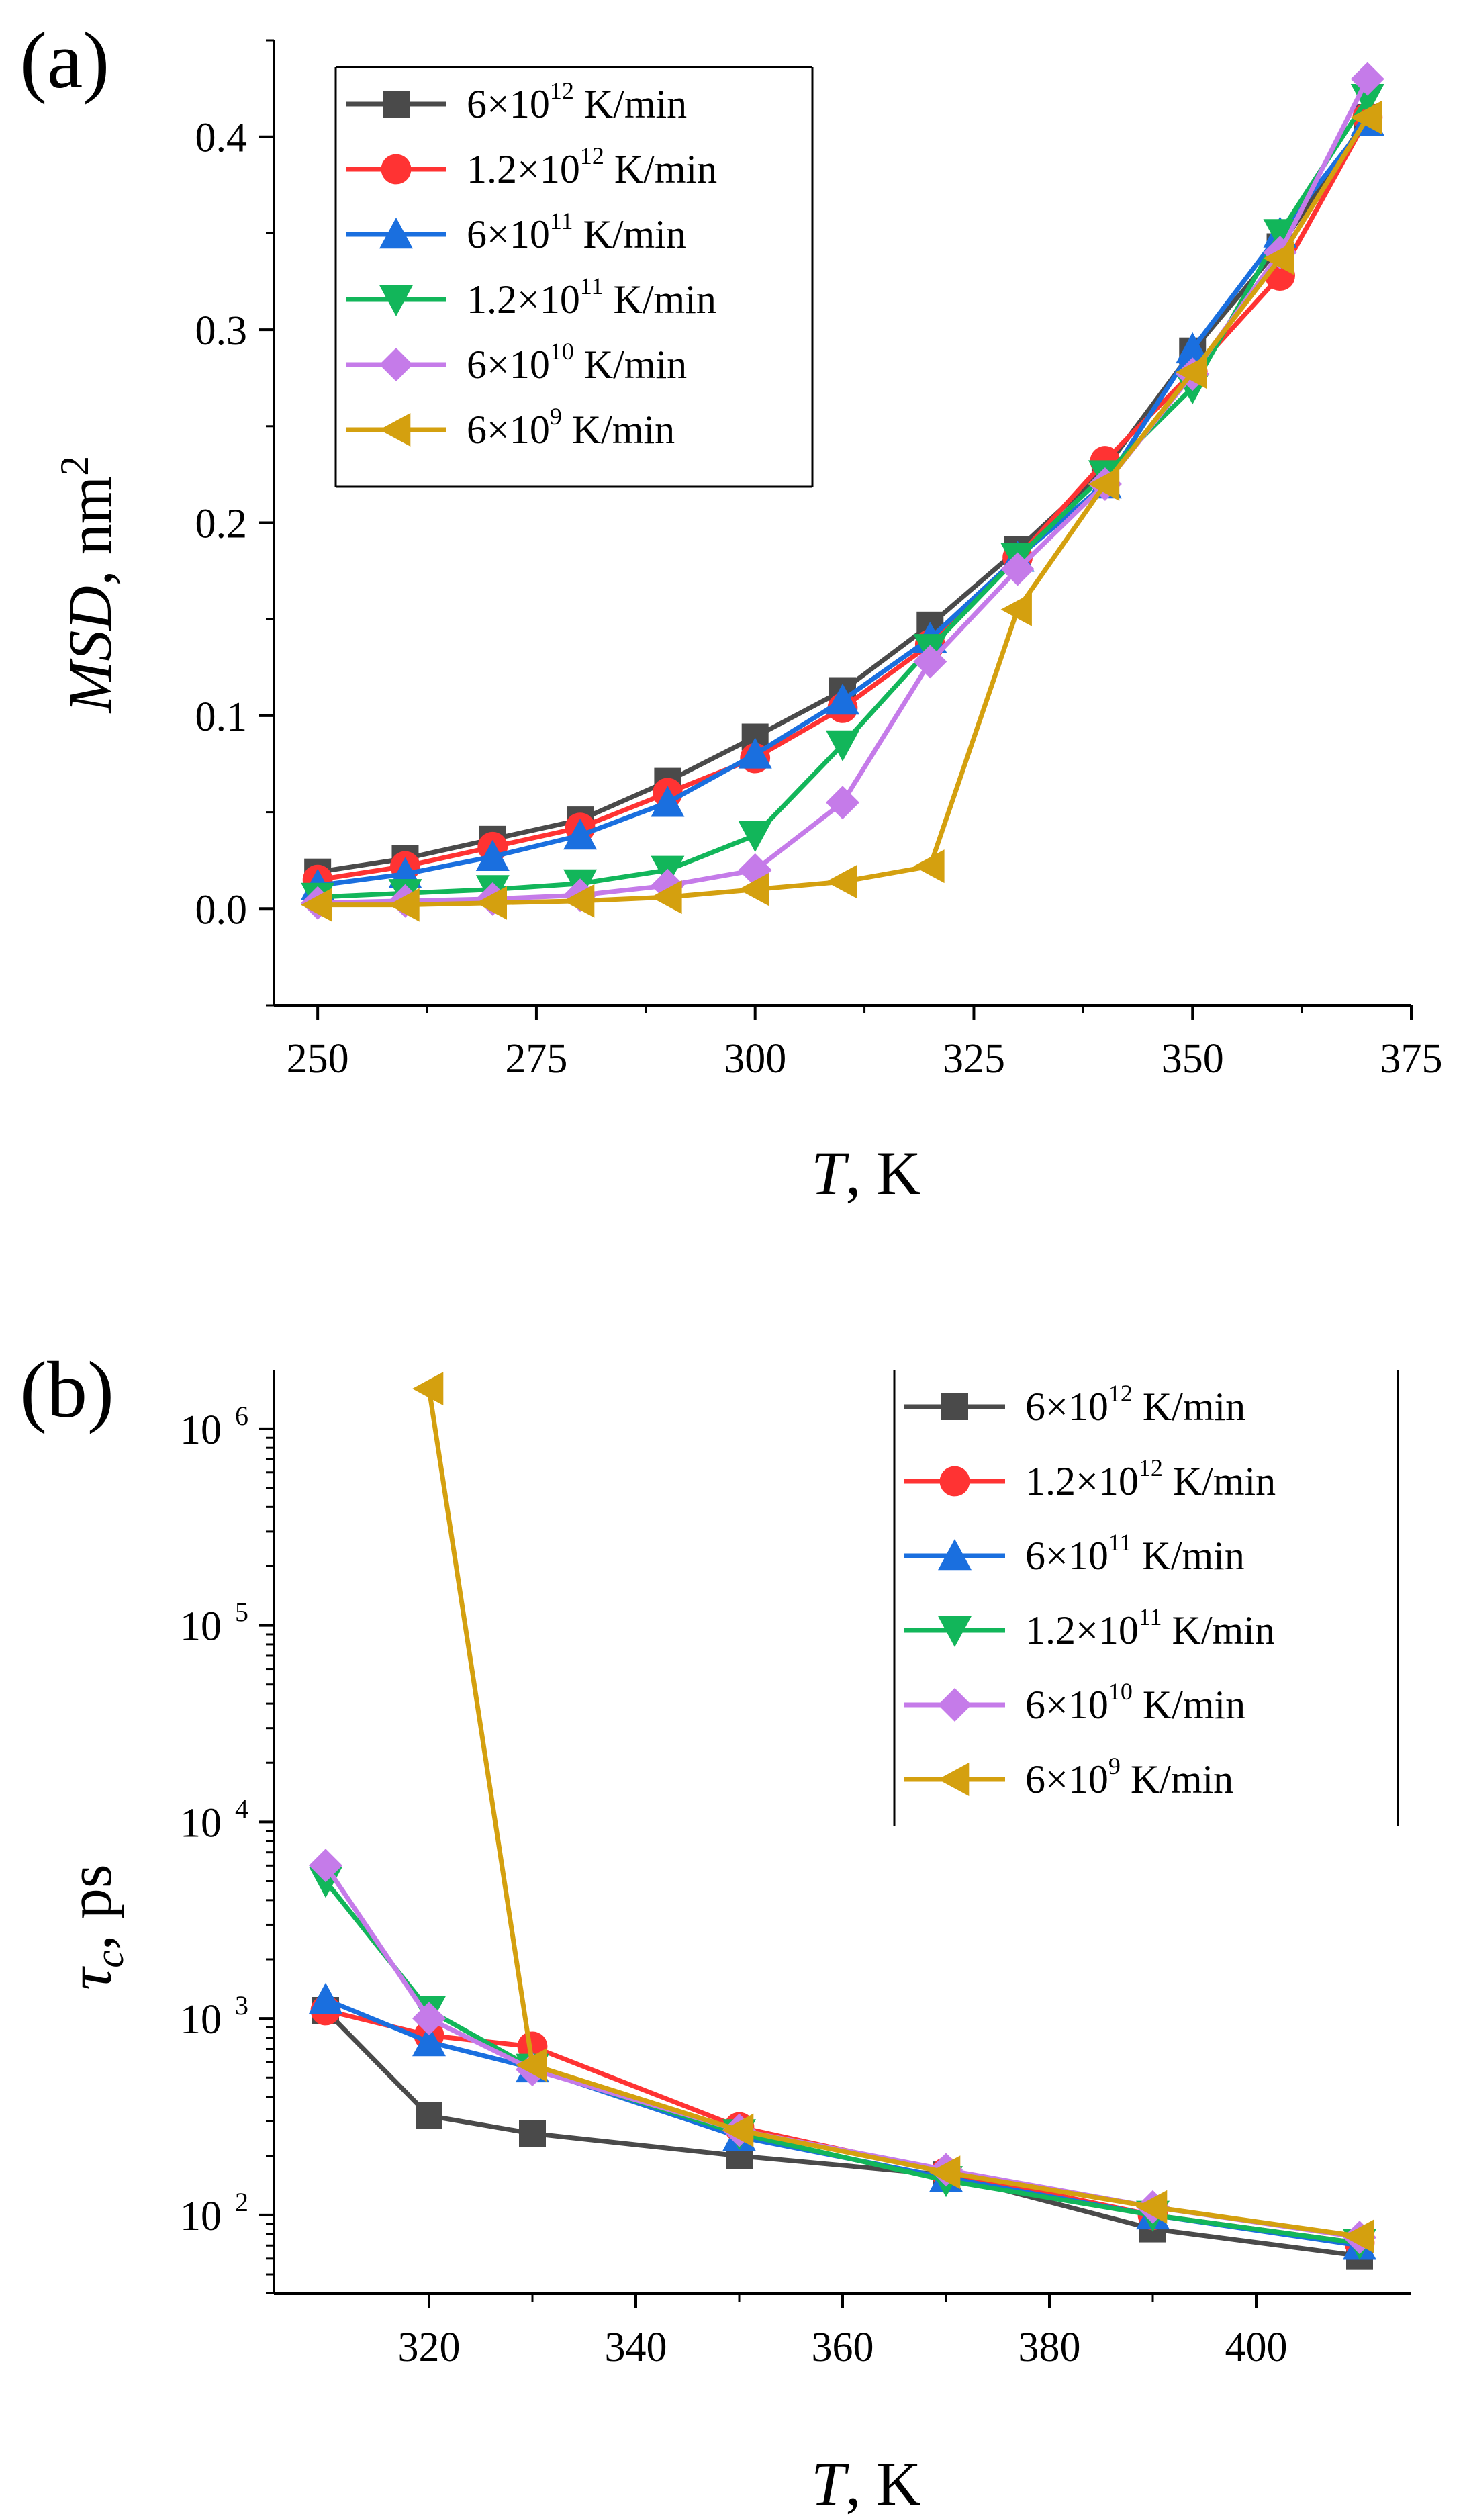 The width and height of the screenshot is (1465, 2520). Describe the element at coordinates (577, 101) in the screenshot. I see `legend-label: 6×1012 K/min` at that location.